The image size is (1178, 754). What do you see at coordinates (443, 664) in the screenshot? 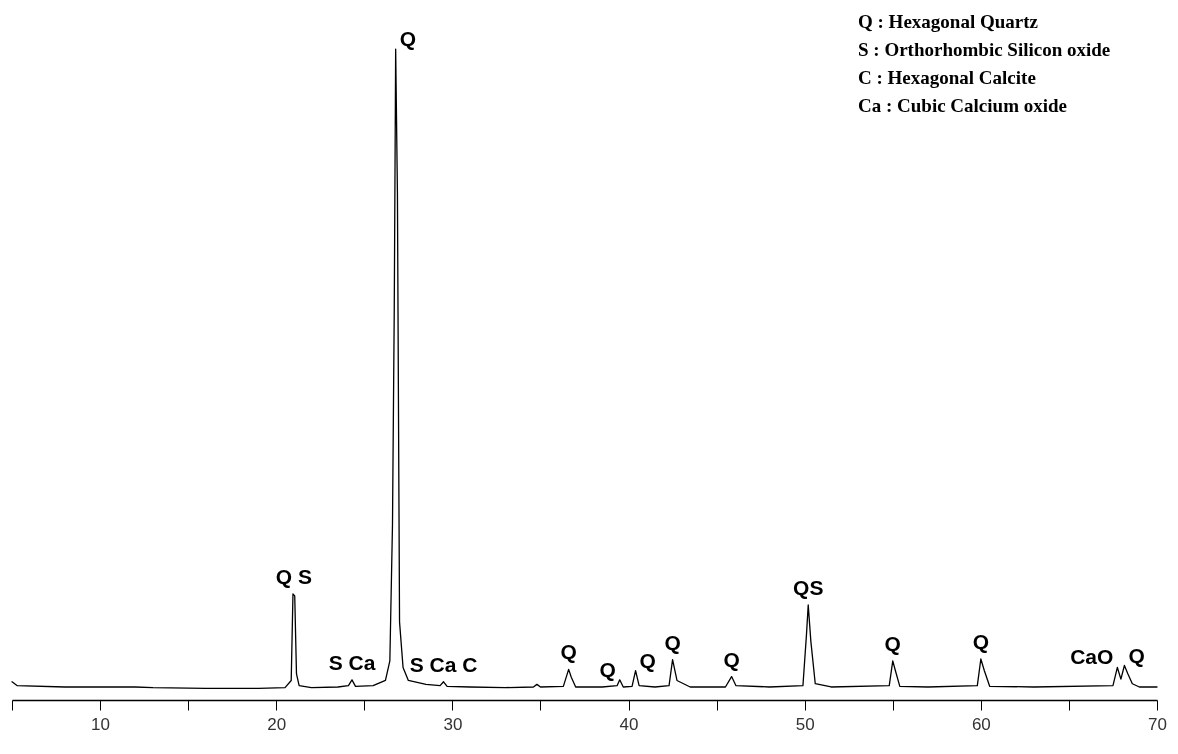
I see `annotation: S Ca C` at bounding box center [443, 664].